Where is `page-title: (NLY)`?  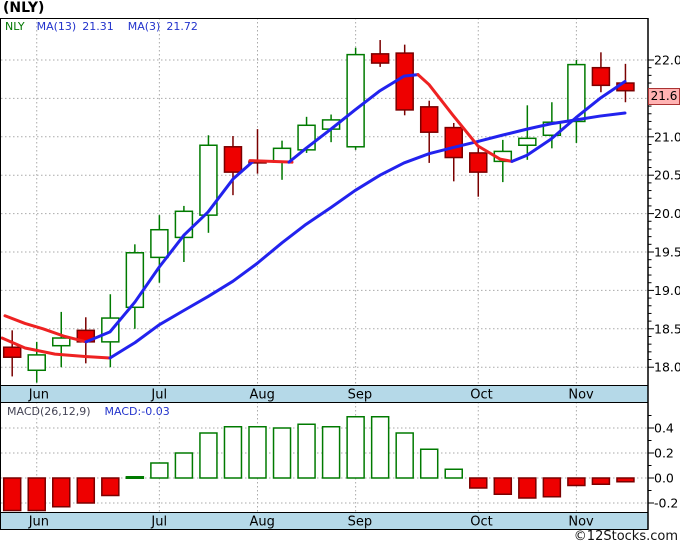 page-title: (NLY) is located at coordinates (24, 8).